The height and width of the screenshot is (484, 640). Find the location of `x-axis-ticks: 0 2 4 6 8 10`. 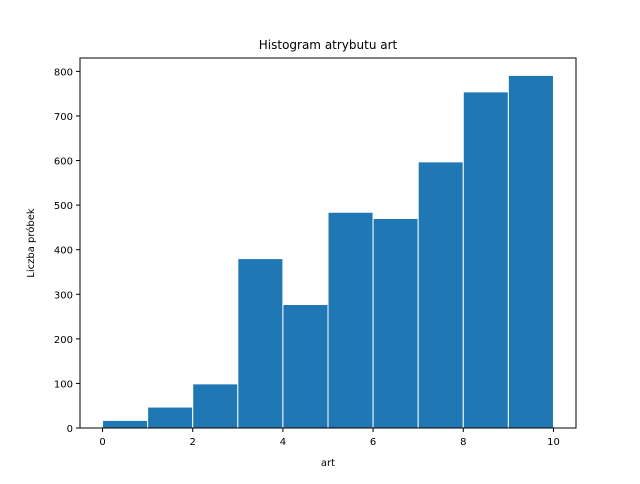

x-axis-ticks: 0 2 4 6 8 10 is located at coordinates (329, 438).